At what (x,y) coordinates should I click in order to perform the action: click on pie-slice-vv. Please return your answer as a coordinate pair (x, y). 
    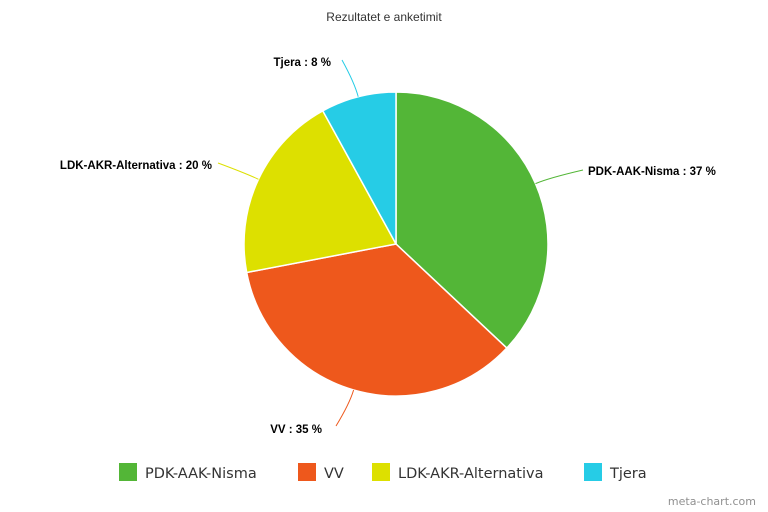
    Looking at the image, I should click on (376, 320).